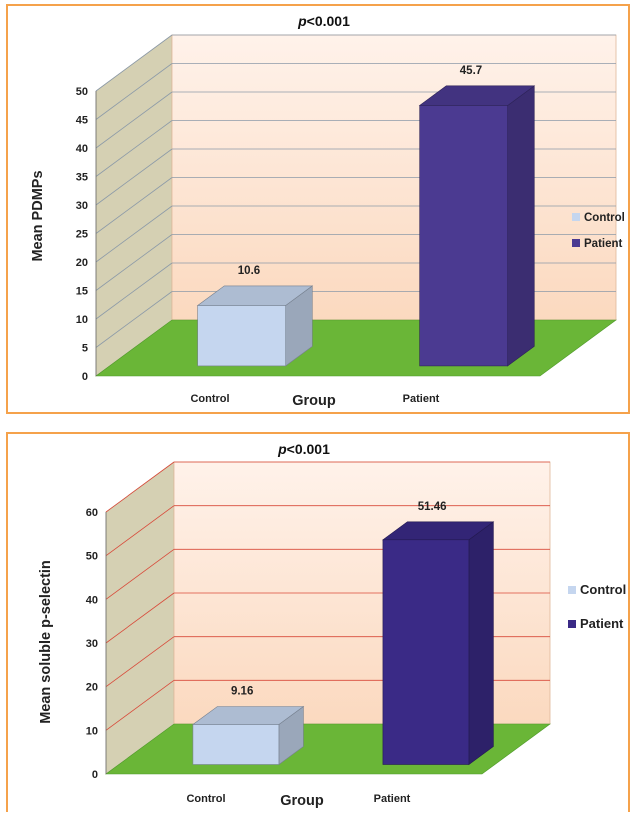  What do you see at coordinates (82, 121) in the screenshot?
I see `y-tick-label: 45` at bounding box center [82, 121].